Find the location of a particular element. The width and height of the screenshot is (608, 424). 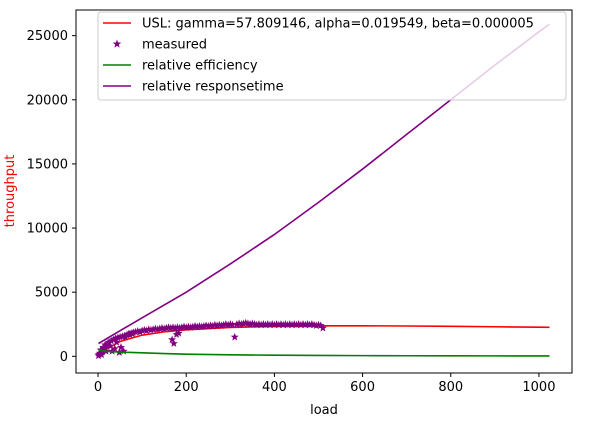

x-tick-label: 1000 is located at coordinates (538, 387).